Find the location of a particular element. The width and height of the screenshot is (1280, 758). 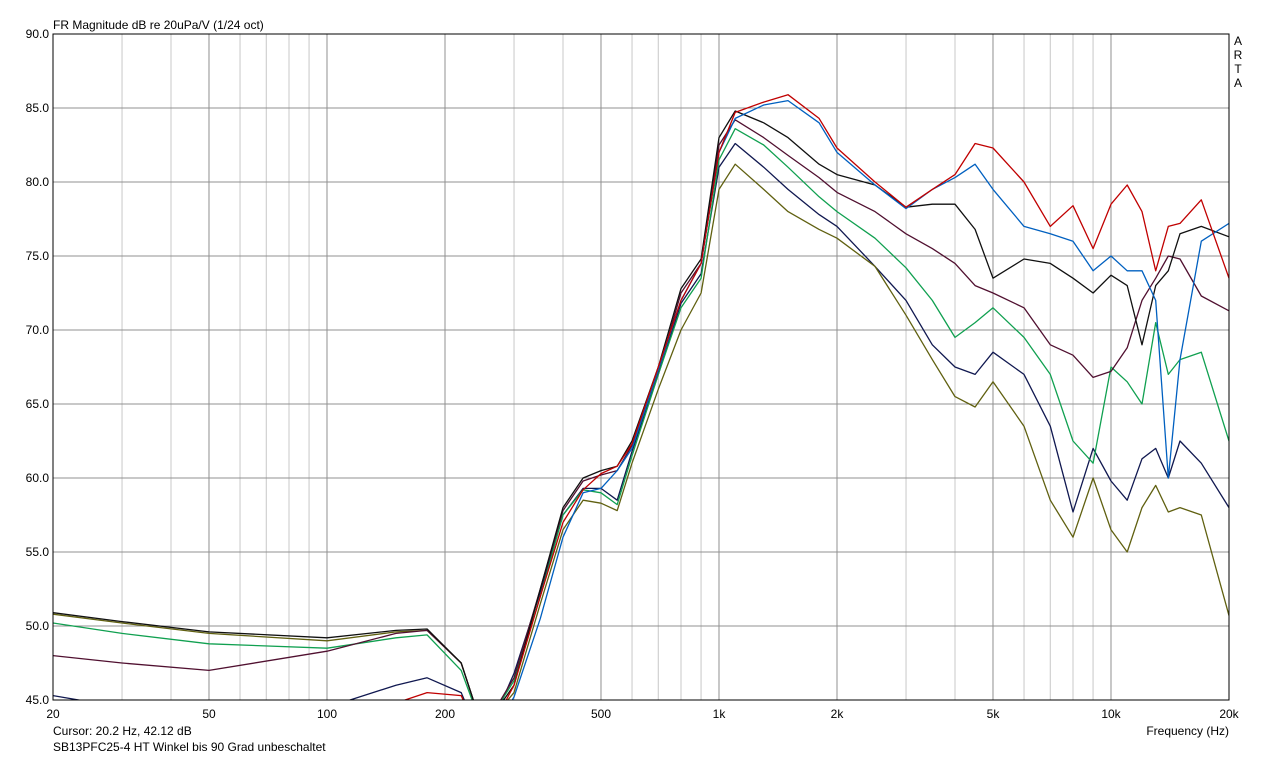

x-tick-label: 1k is located at coordinates (720, 714).